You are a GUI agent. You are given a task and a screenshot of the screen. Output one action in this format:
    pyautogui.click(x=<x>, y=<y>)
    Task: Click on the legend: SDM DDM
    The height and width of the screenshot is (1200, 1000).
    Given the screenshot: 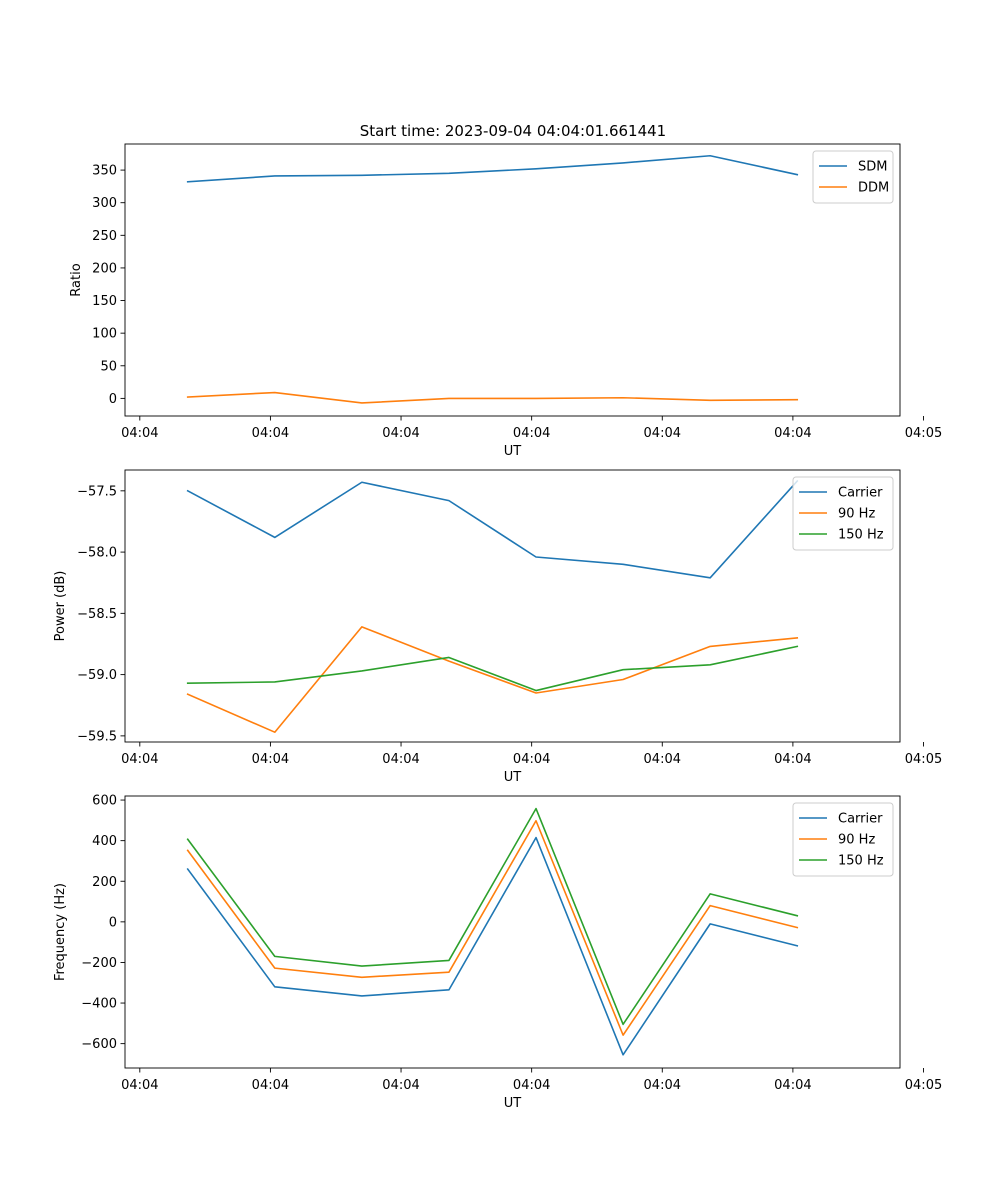 What is the action you would take?
    pyautogui.click(x=853, y=177)
    